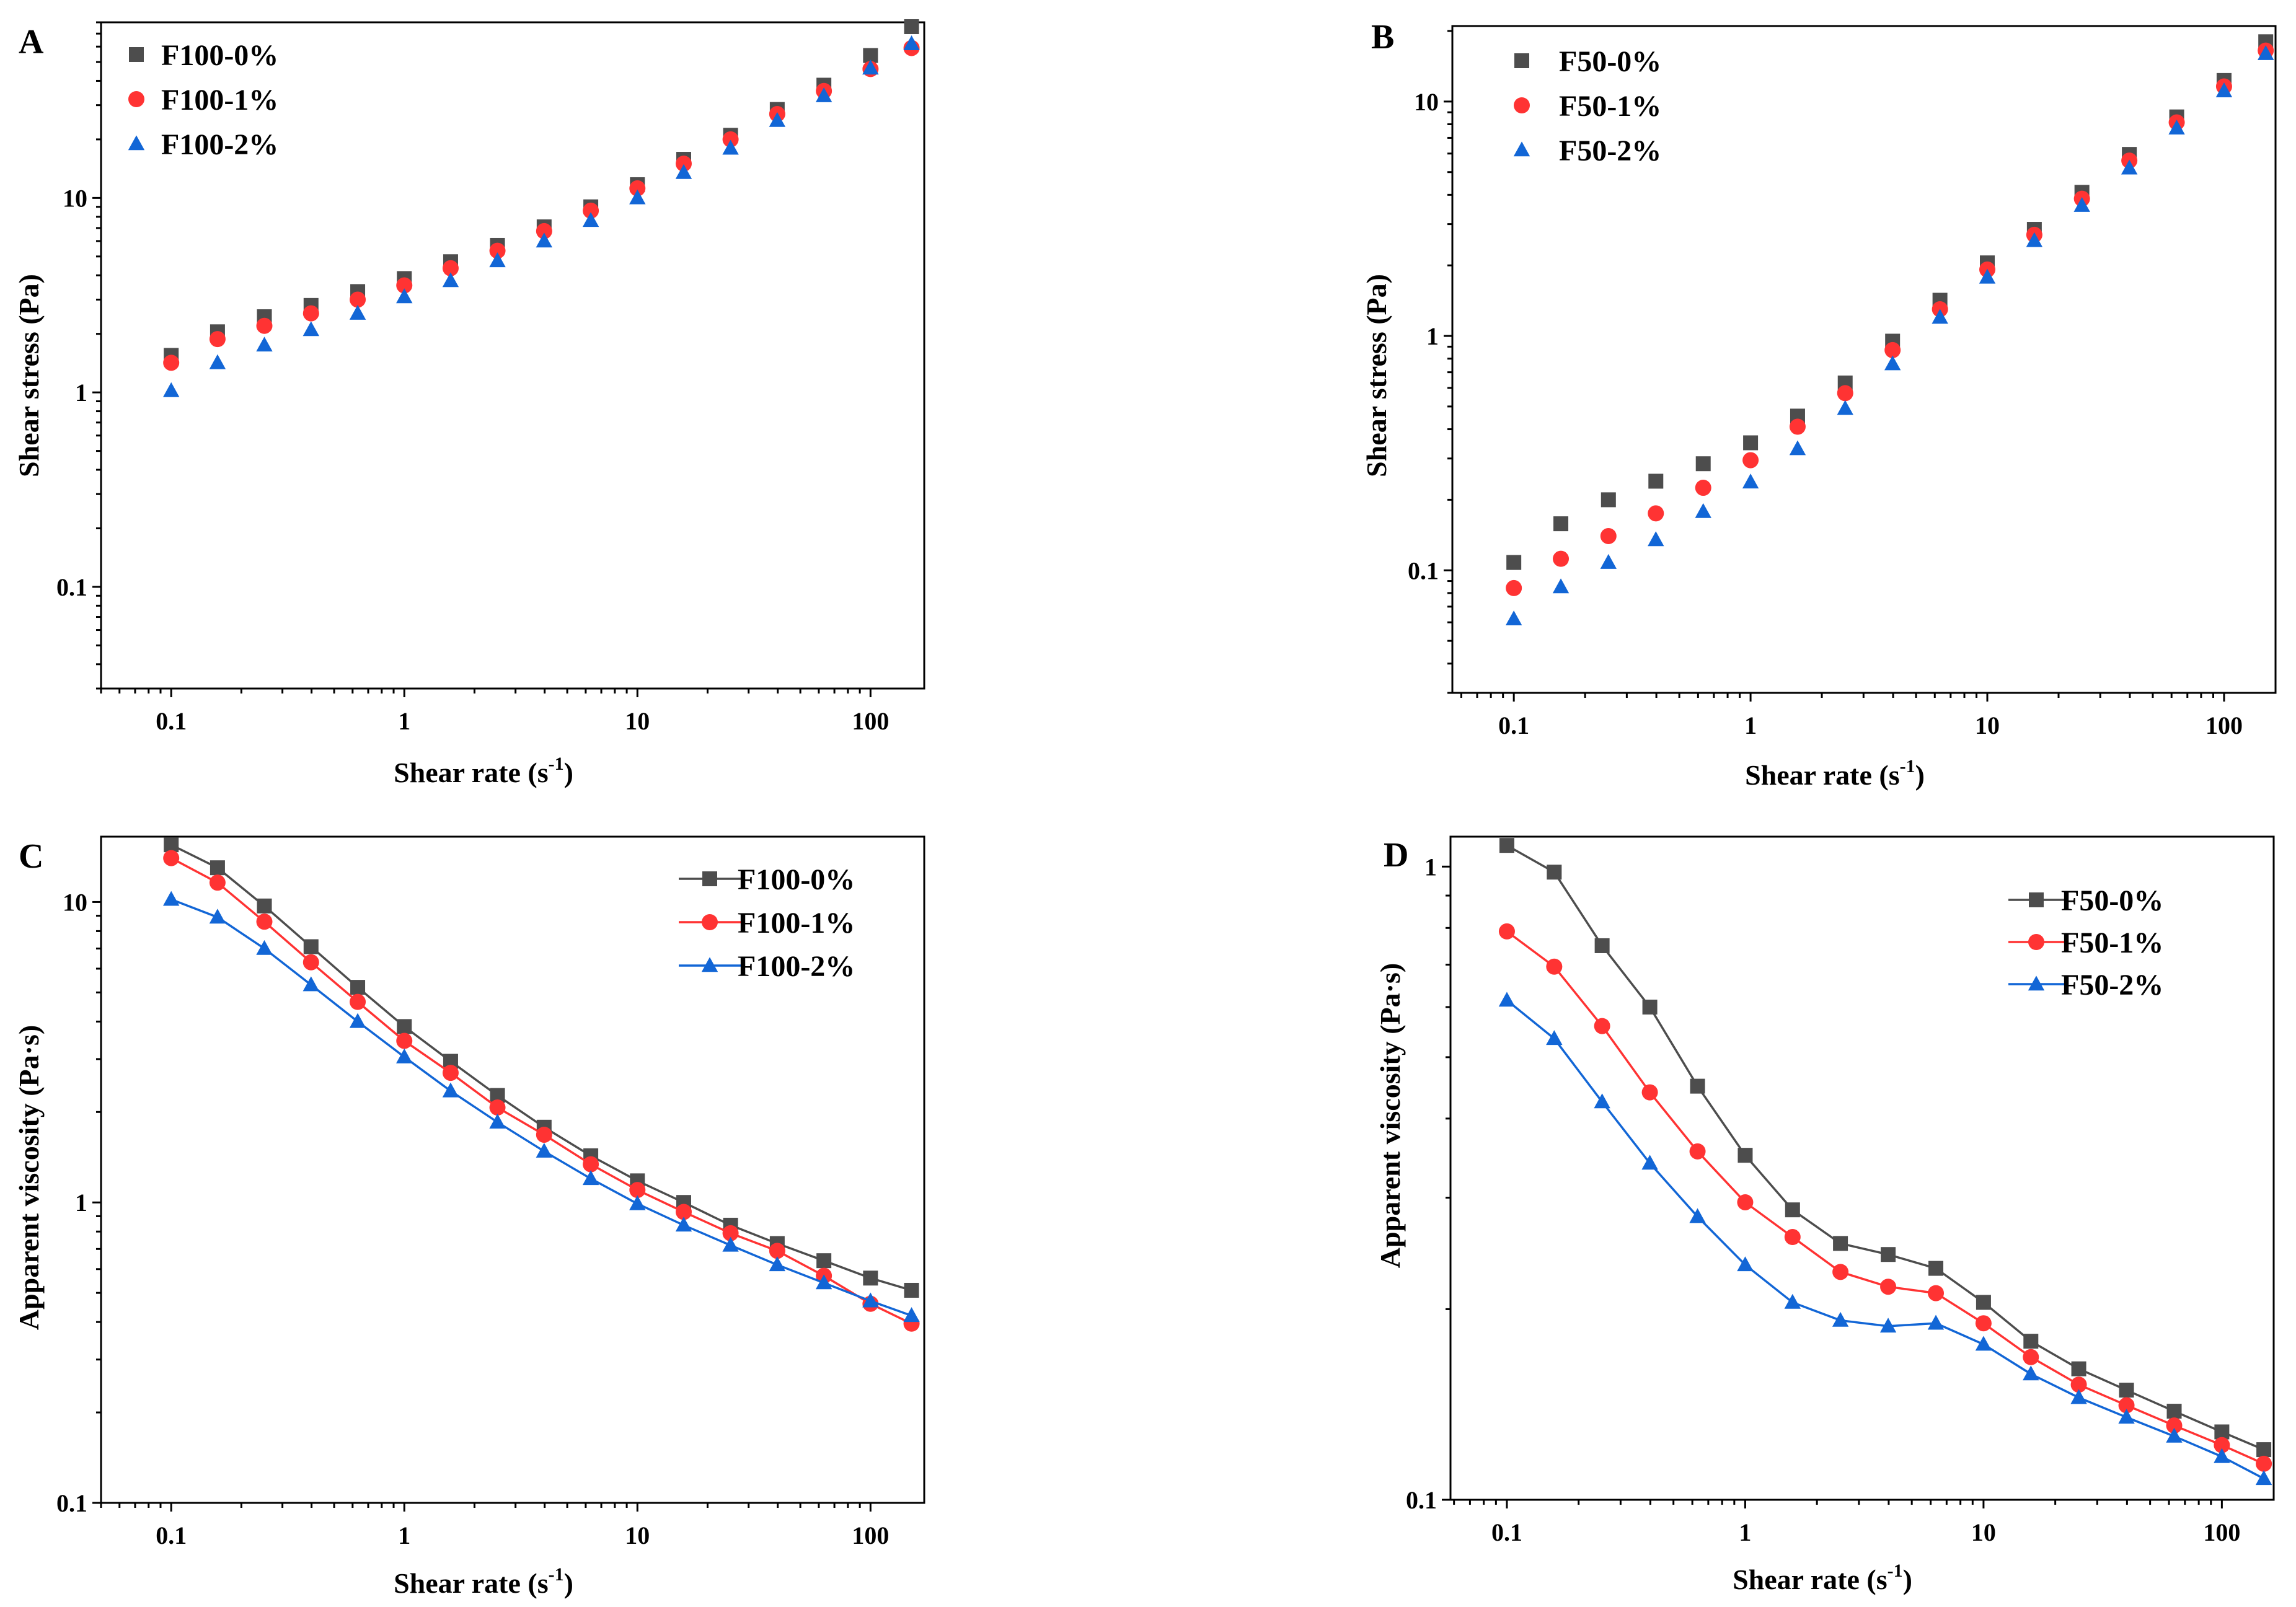 This screenshot has width=2296, height=1607. Describe the element at coordinates (171, 721) in the screenshot. I see `panel-a-x-tick-label: 0.1` at that location.